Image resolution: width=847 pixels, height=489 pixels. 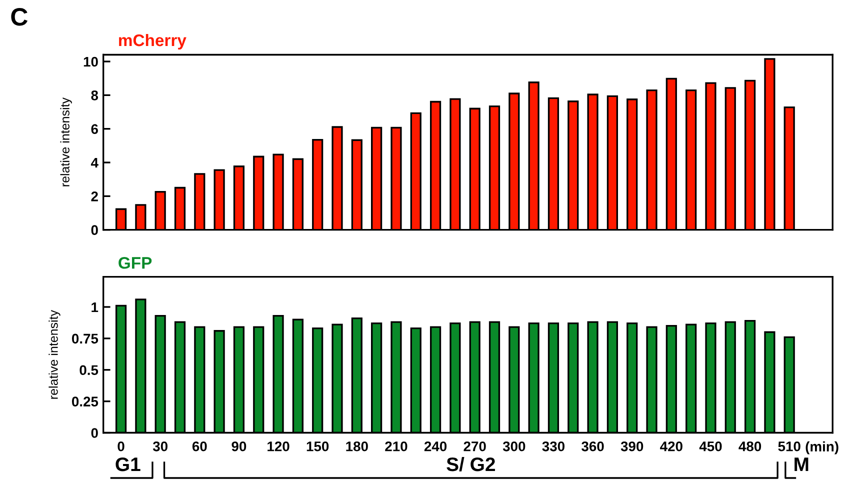 I want to click on text: S/ G2, so click(x=470, y=464).